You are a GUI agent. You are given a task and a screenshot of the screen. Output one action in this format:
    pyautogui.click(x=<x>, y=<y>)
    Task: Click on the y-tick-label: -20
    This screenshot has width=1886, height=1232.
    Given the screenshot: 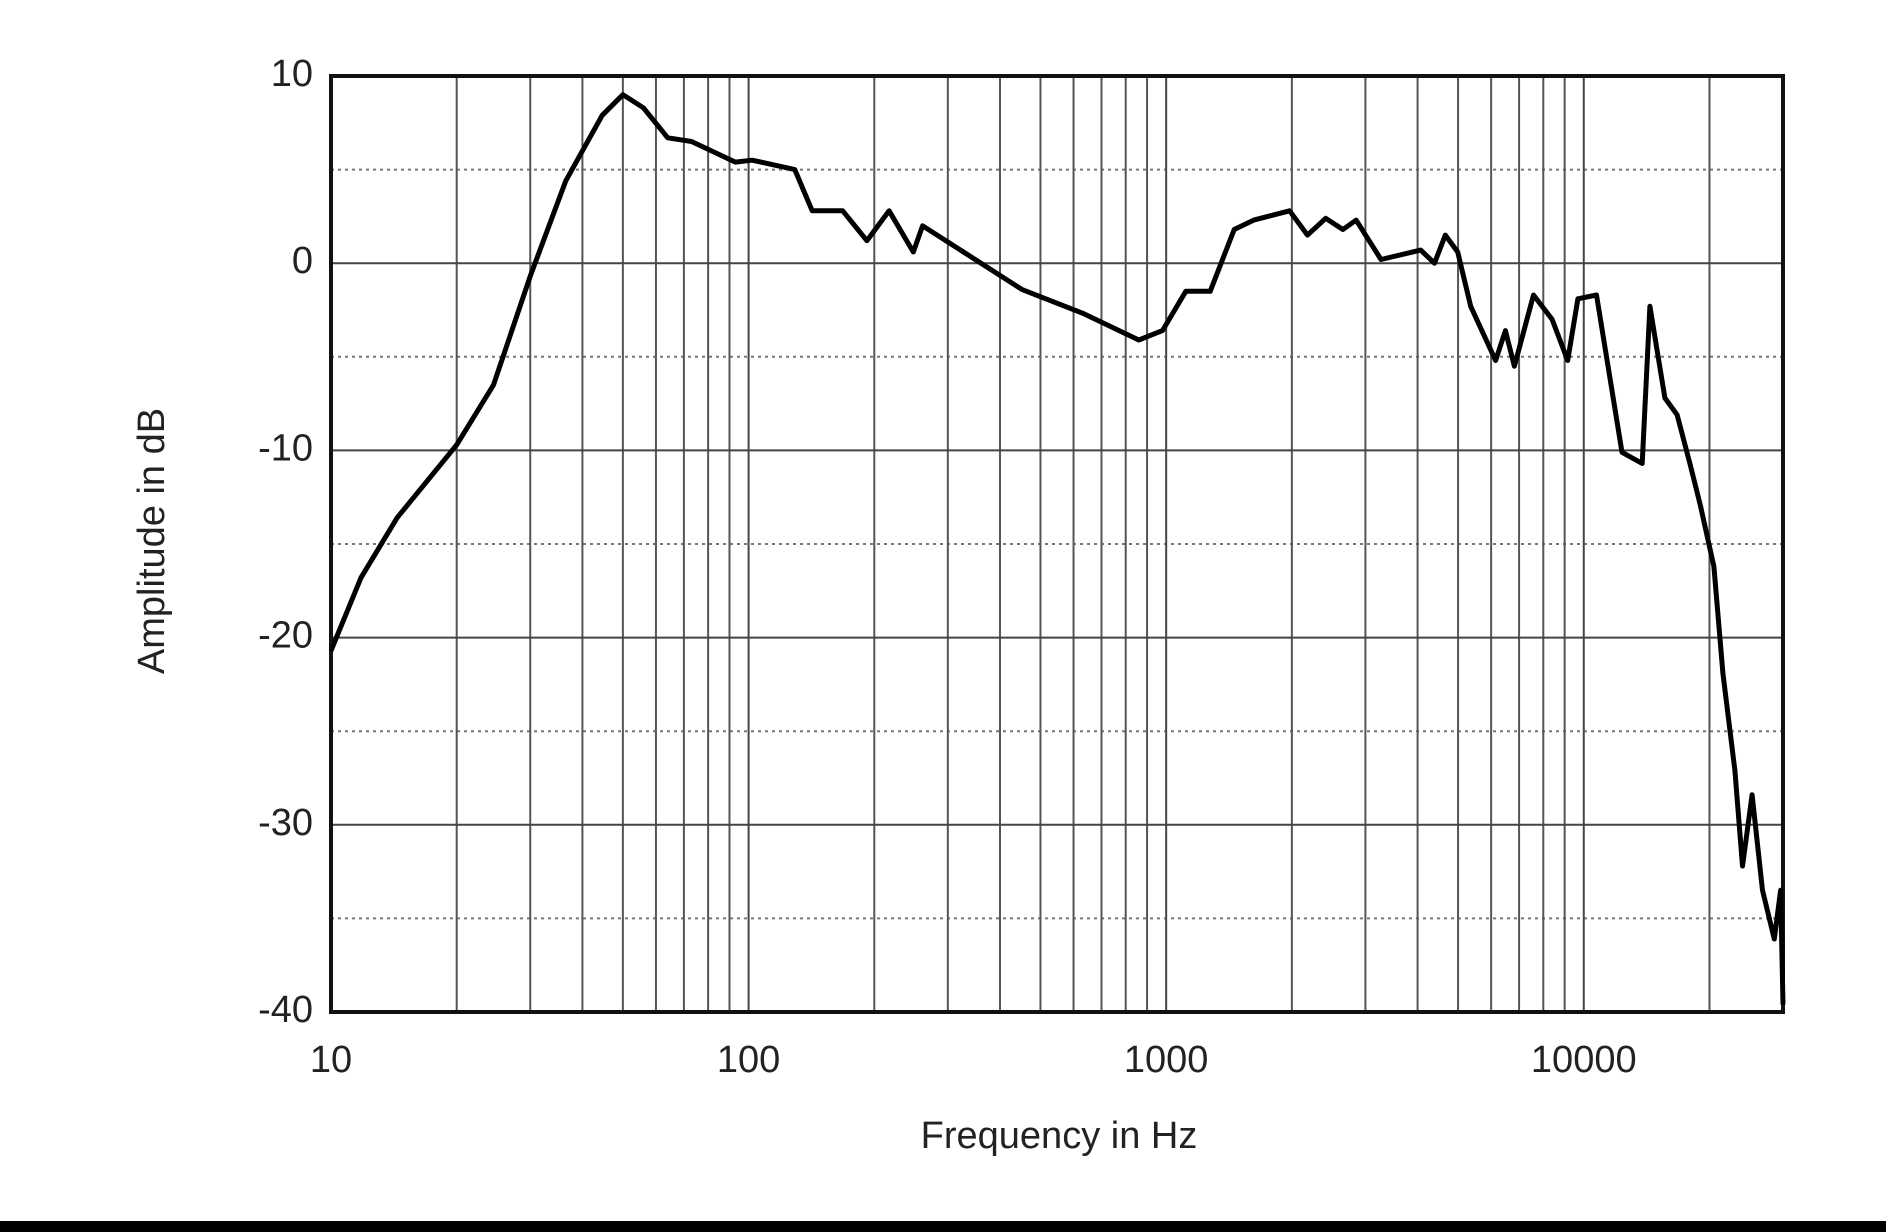 What is the action you would take?
    pyautogui.click(x=285, y=636)
    